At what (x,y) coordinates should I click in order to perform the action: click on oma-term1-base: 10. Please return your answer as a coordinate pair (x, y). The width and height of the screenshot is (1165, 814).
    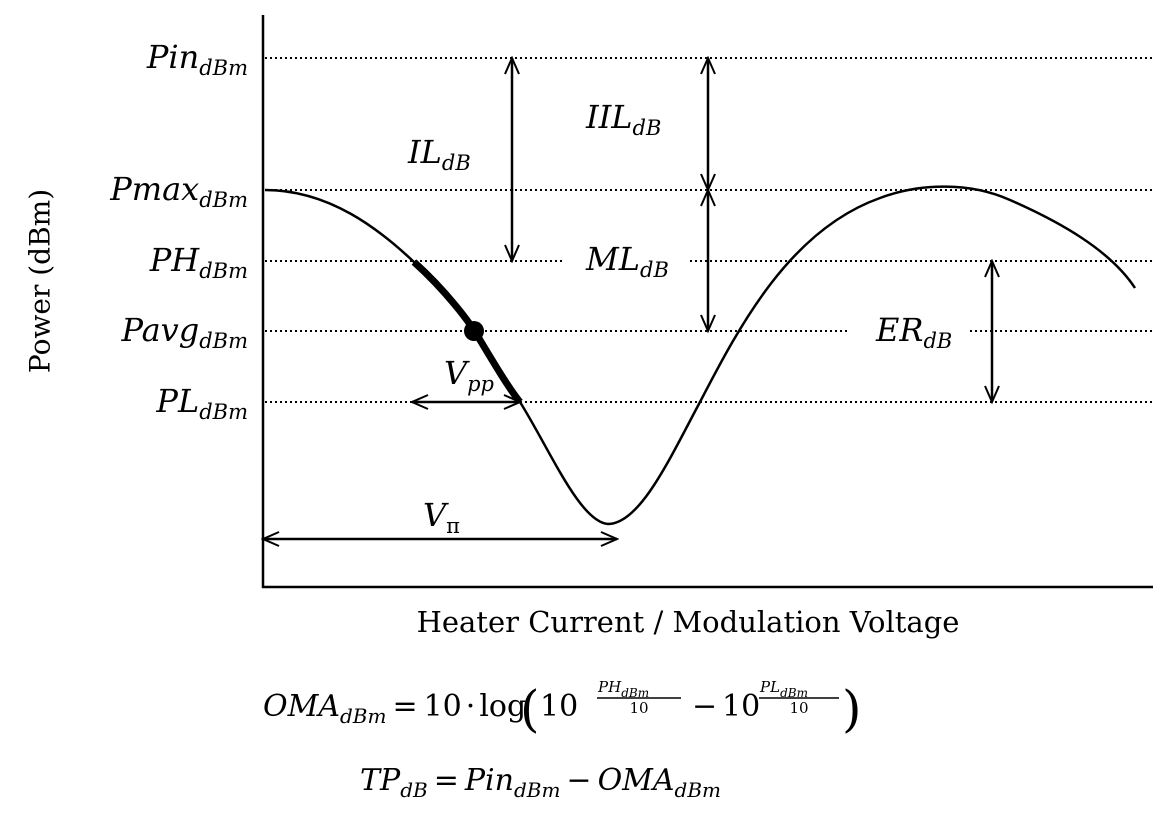
    Looking at the image, I should click on (559, 706).